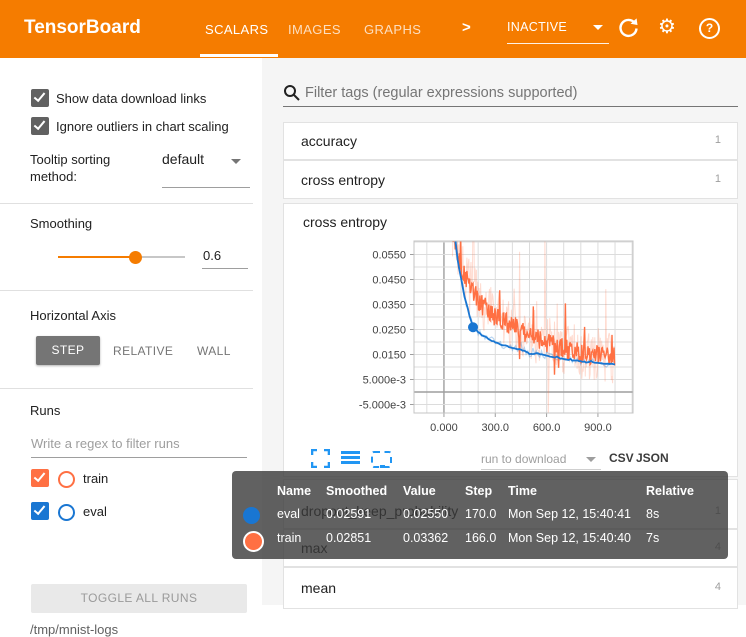 This screenshot has height=637, width=746. I want to click on tooltip-step: 170.0, so click(481, 514).